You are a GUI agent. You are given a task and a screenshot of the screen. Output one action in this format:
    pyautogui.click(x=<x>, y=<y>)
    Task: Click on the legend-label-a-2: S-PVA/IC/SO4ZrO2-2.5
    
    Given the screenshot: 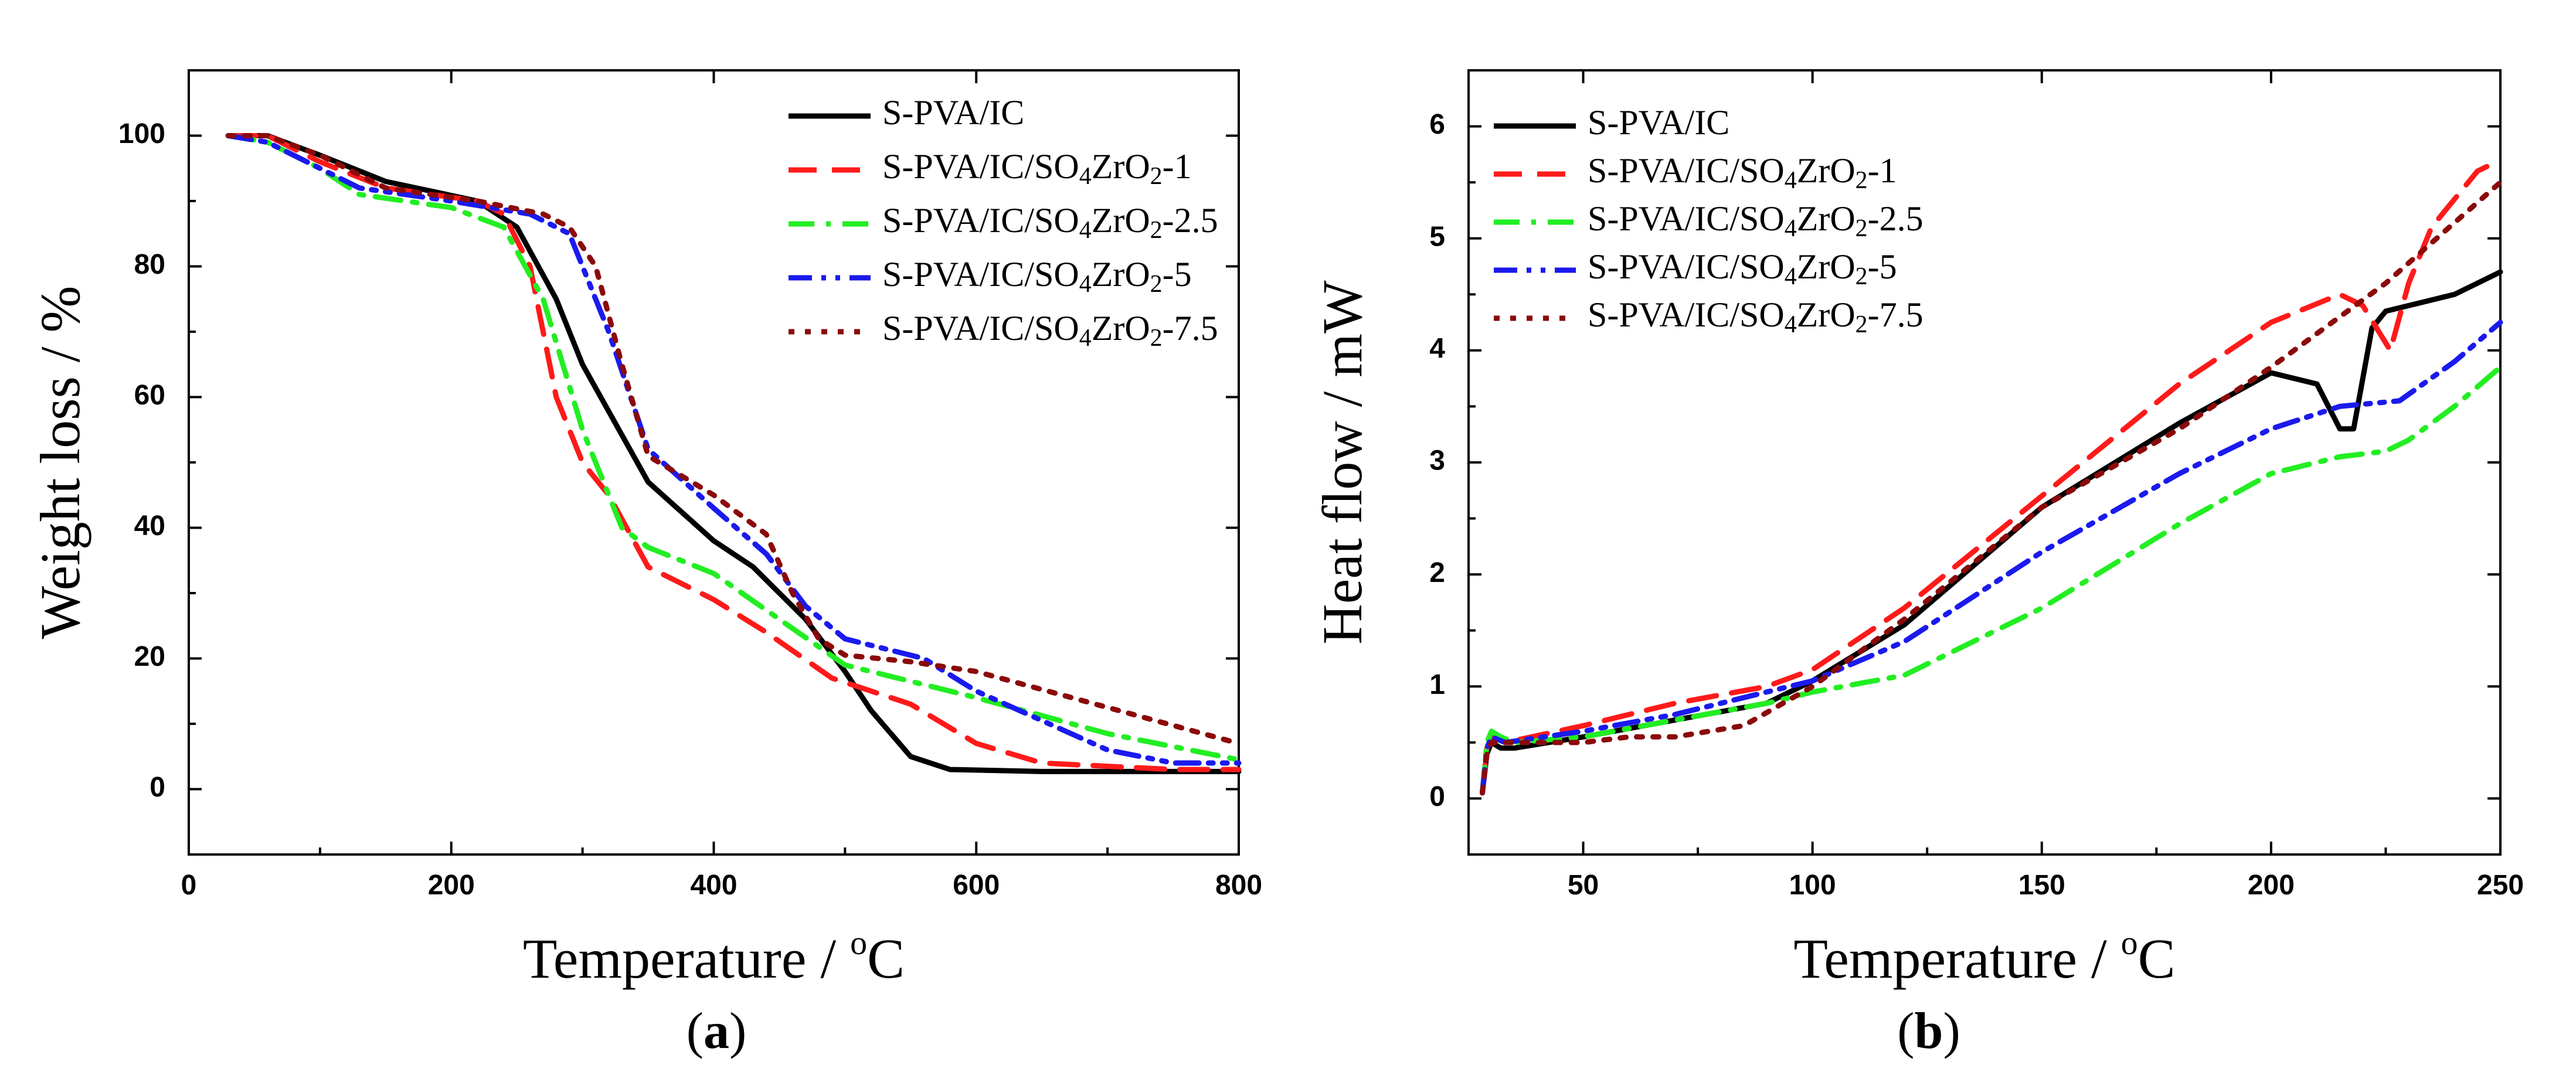 What is the action you would take?
    pyautogui.click(x=1050, y=223)
    